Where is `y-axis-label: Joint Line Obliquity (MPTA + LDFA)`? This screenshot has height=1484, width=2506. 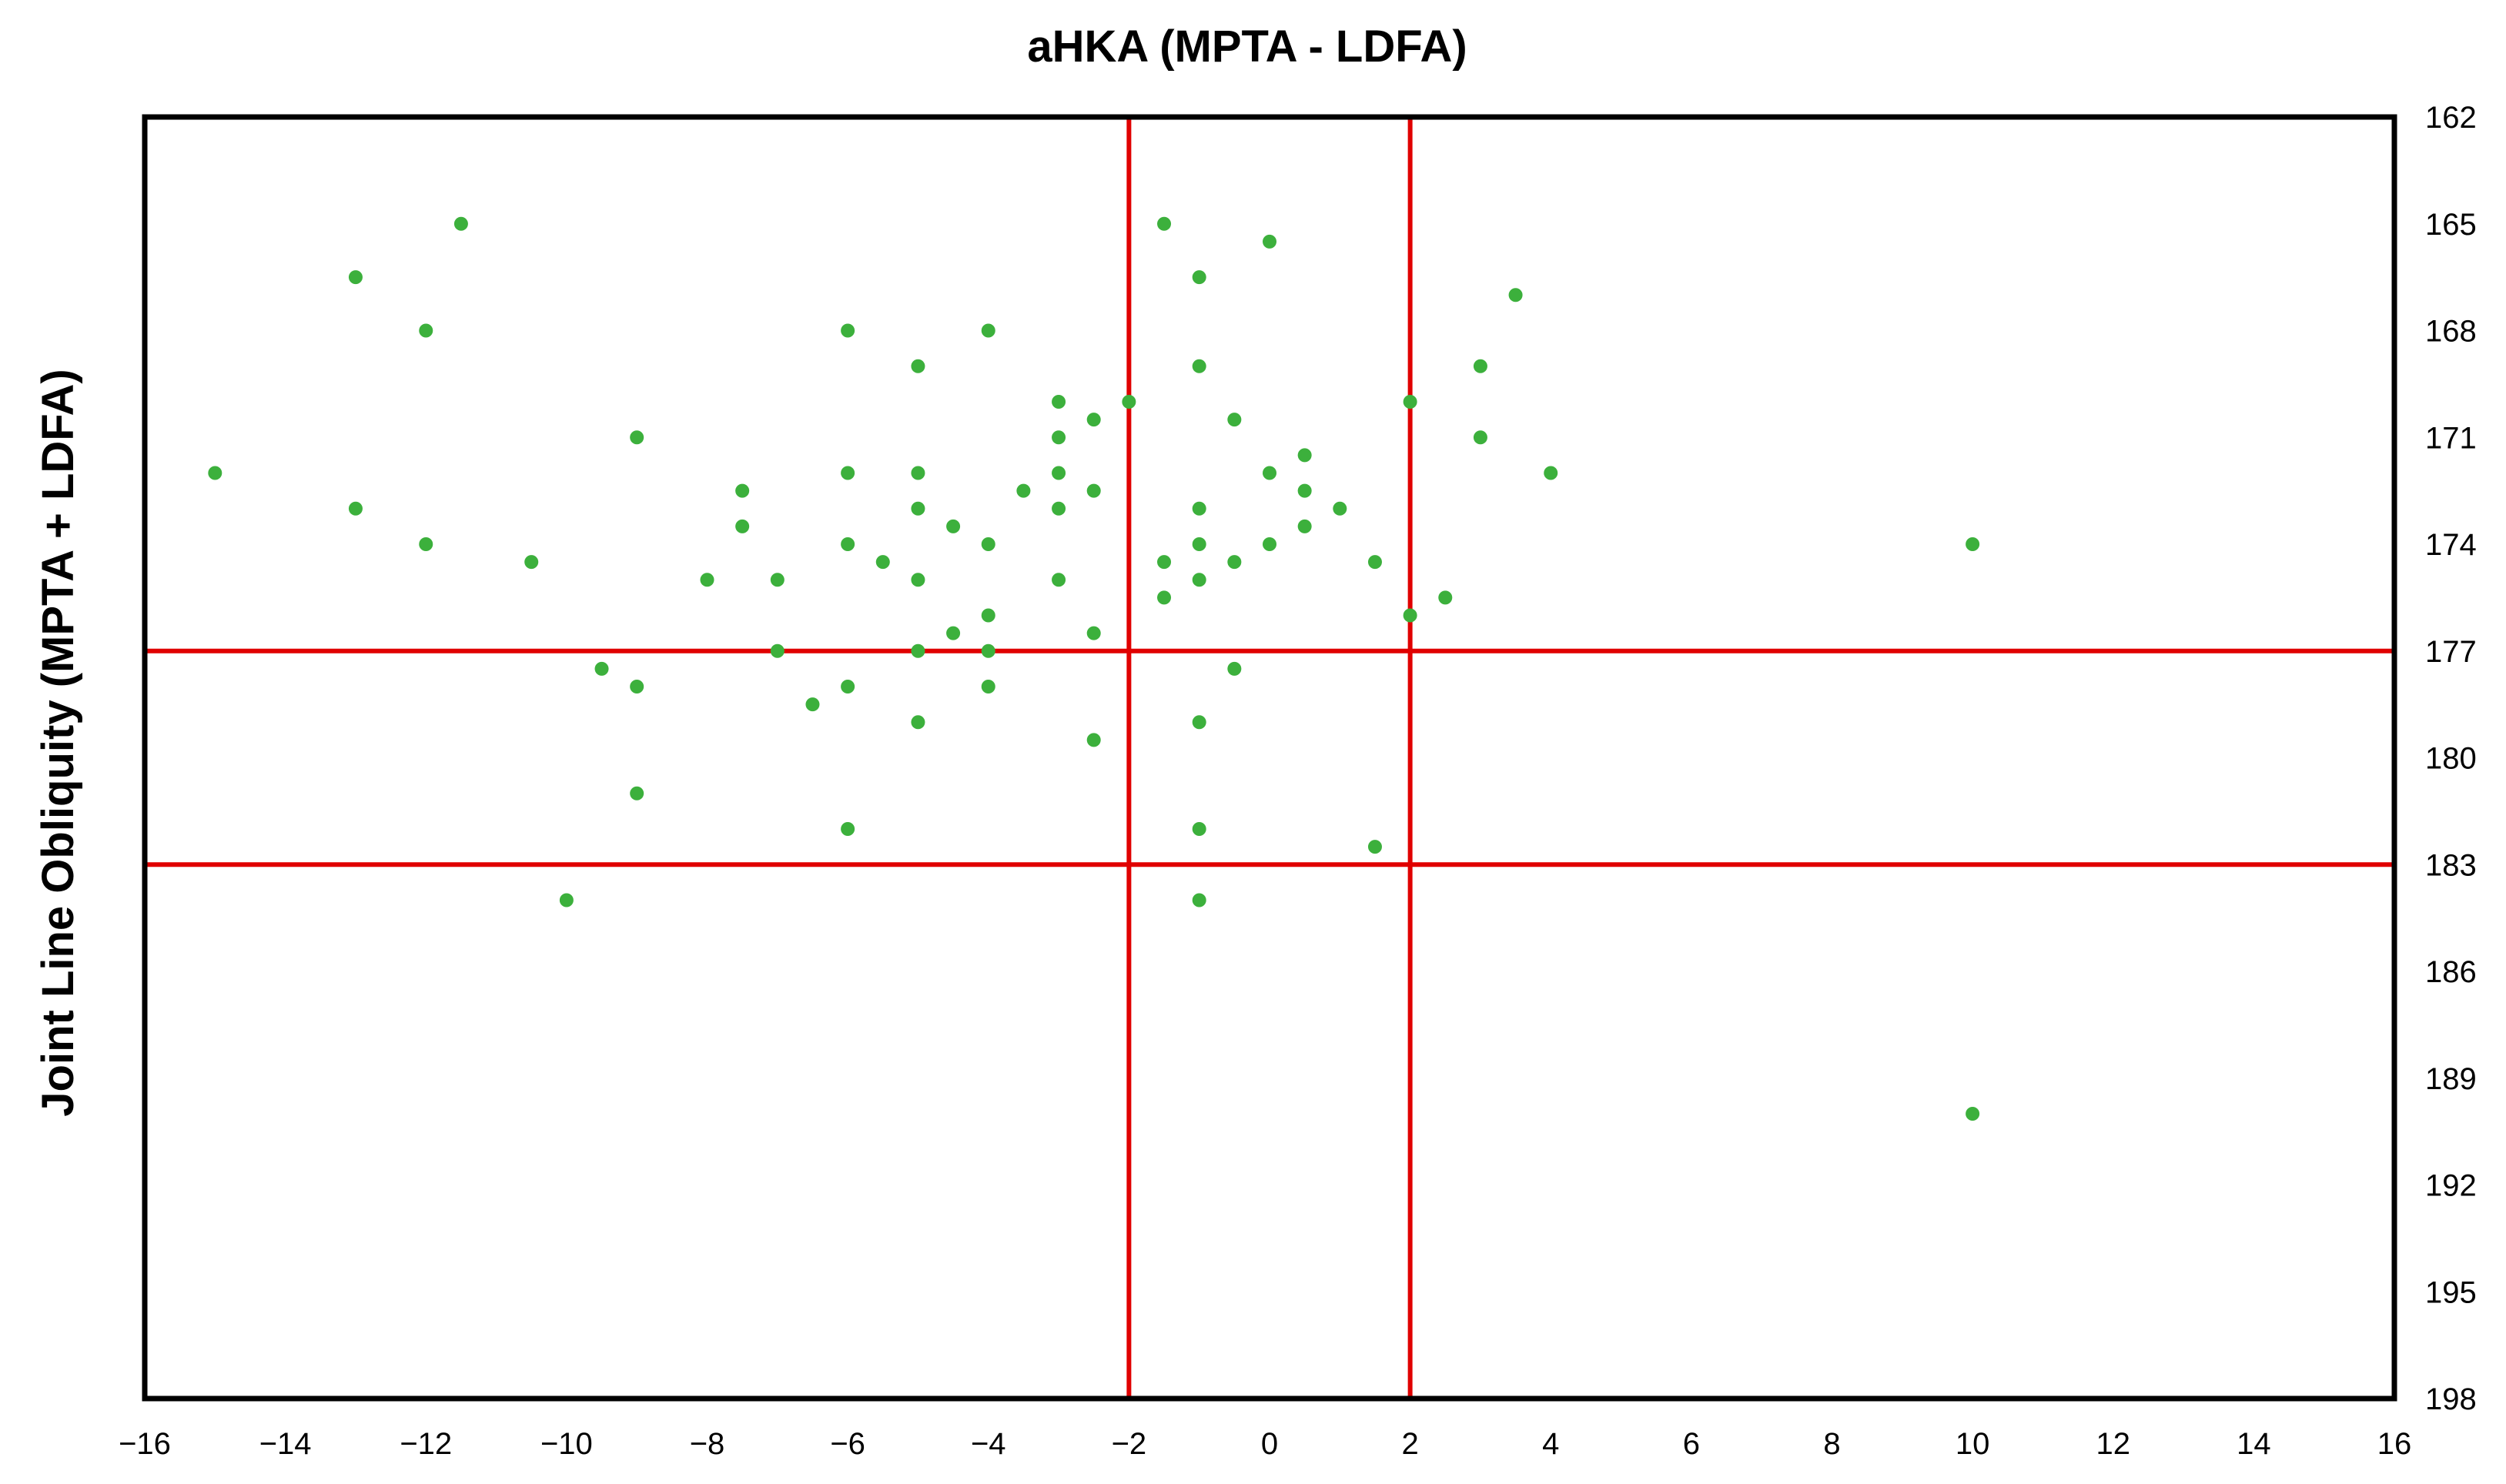 y-axis-label: Joint Line Obliquity (MPTA + LDFA) is located at coordinates (58, 742).